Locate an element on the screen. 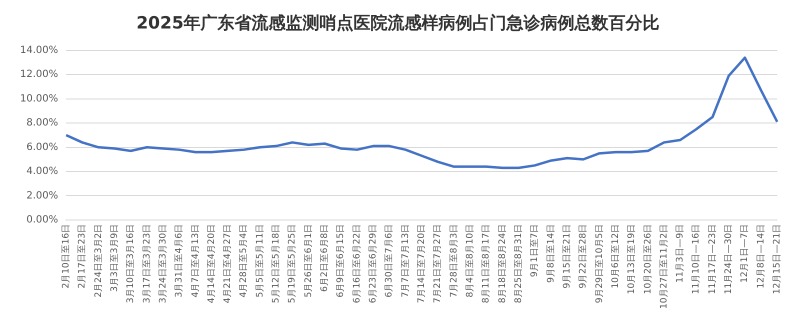  x-tick-label: 11月10日—16日 is located at coordinates (697, 259).